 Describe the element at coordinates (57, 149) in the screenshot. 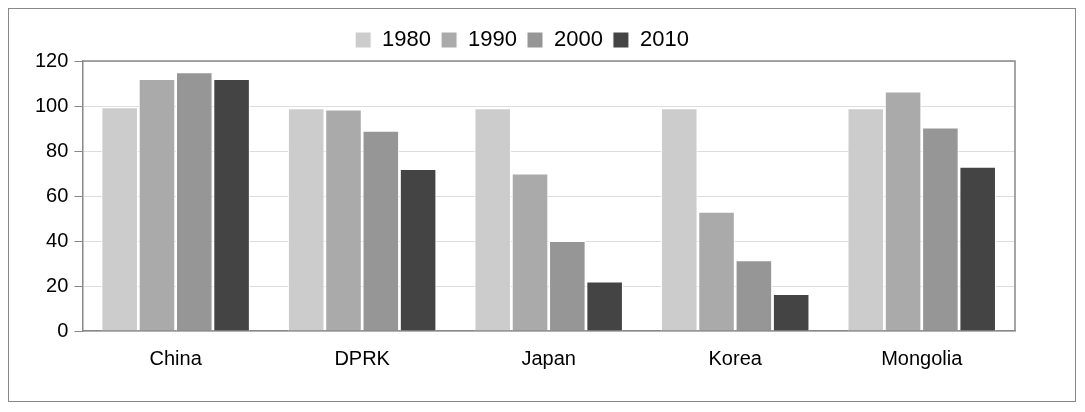

I see `y-tick-label: 80` at that location.